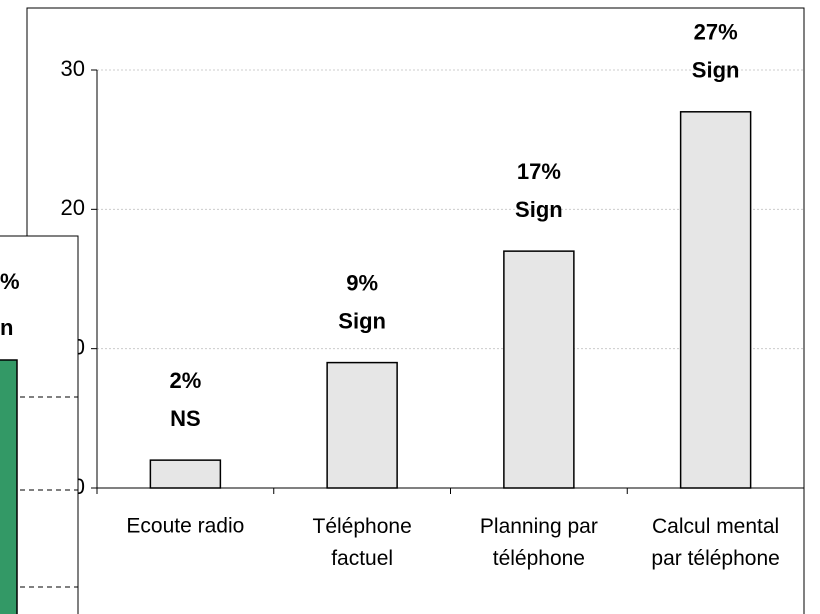 This screenshot has width=820, height=614. I want to click on value-label: 2%, so click(185, 380).